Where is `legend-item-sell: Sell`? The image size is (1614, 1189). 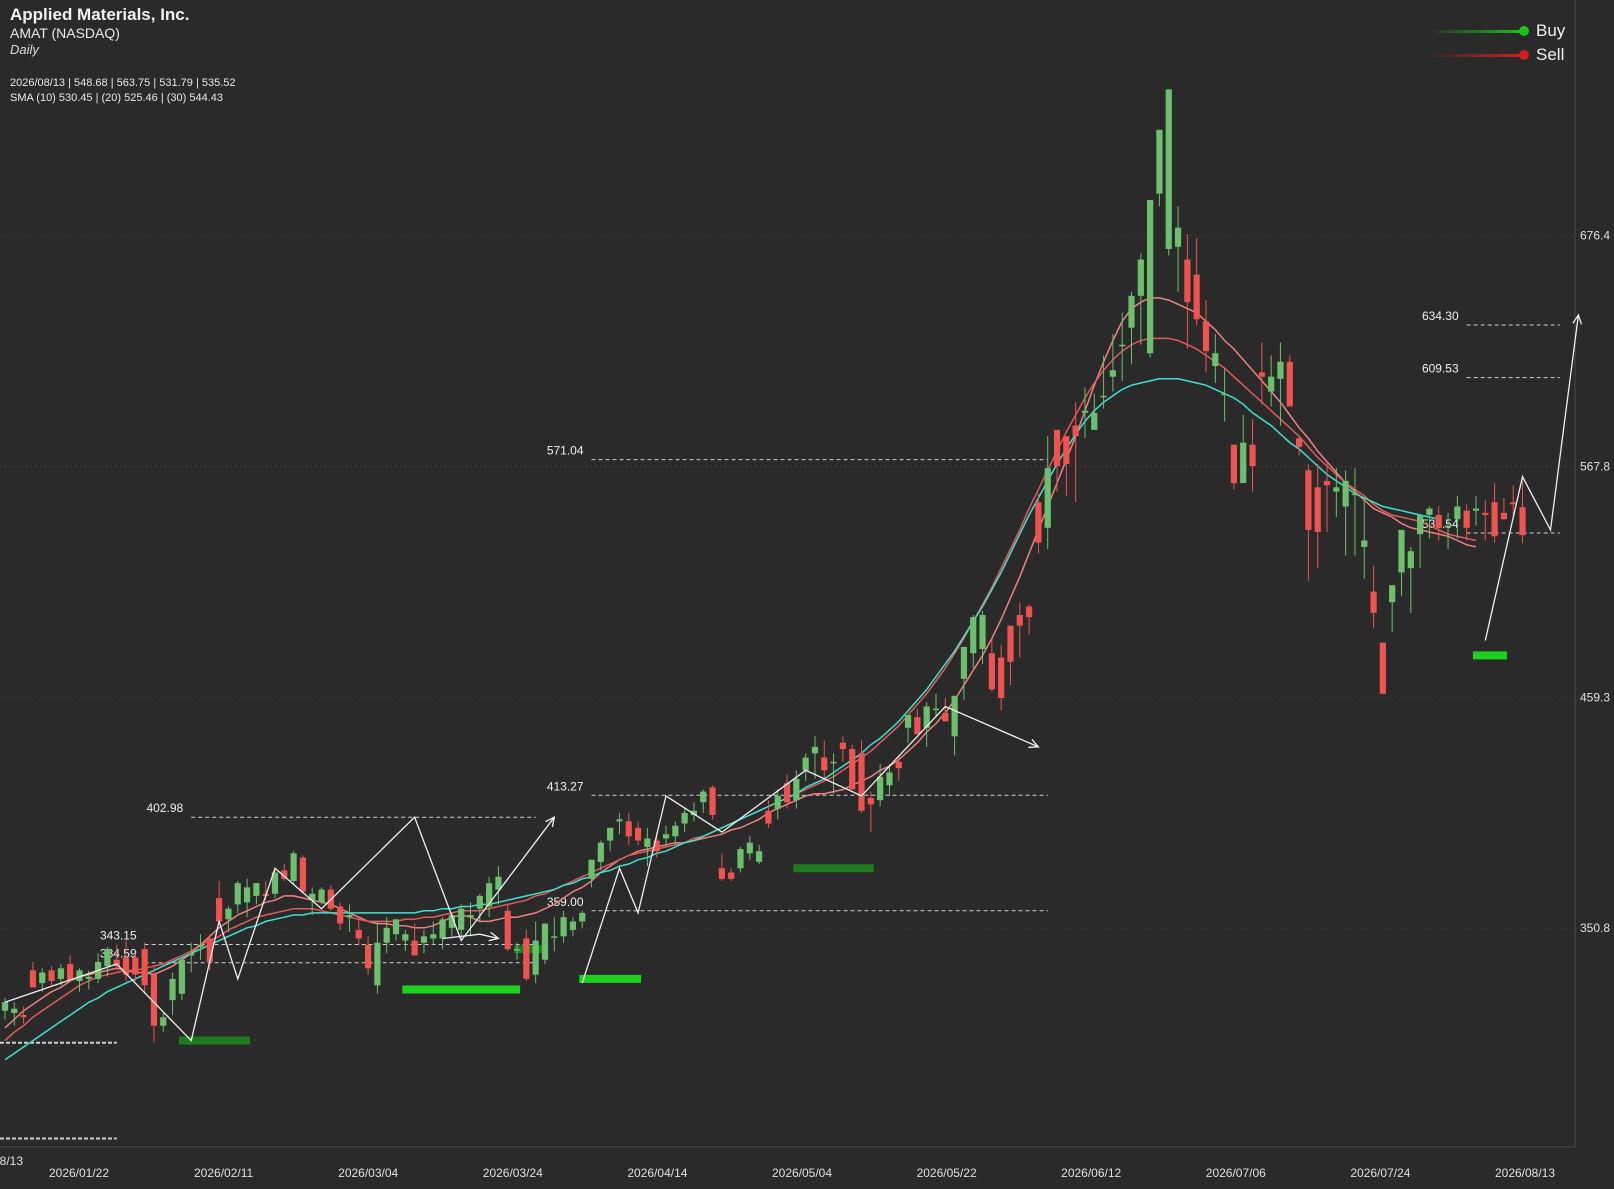
legend-item-sell: Sell is located at coordinates (1479, 56).